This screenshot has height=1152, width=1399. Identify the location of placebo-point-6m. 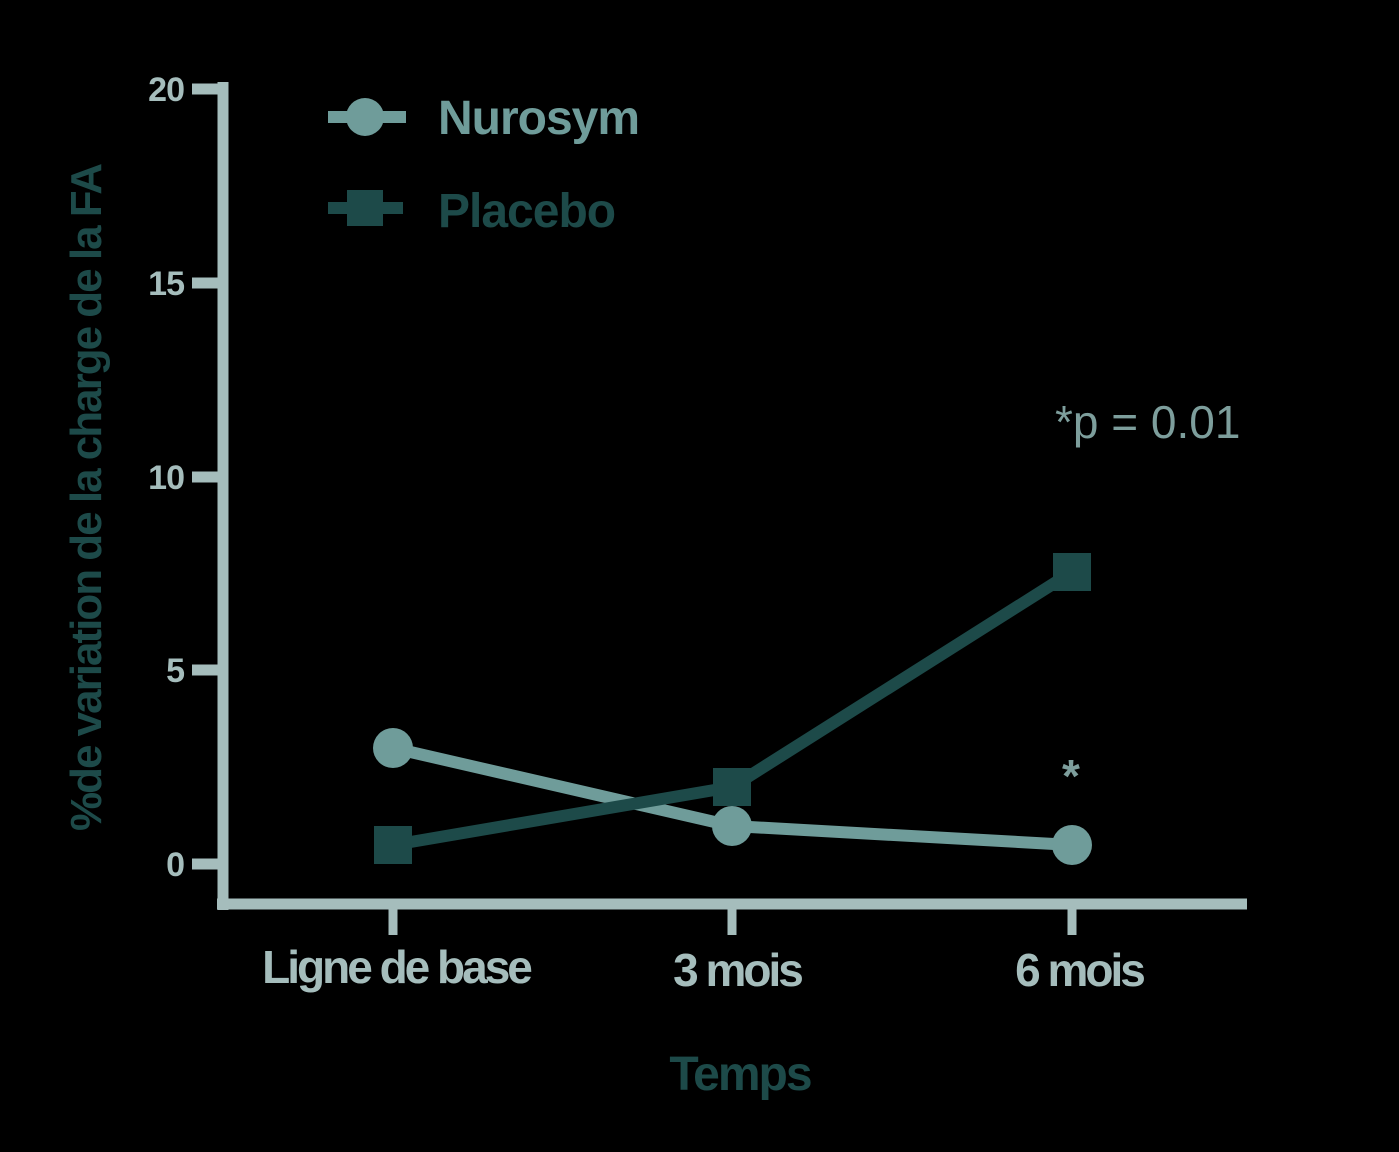
(1072, 572).